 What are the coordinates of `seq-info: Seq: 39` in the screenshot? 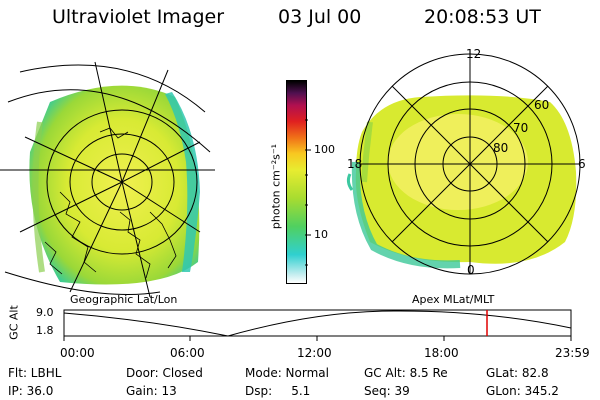 It's located at (387, 391).